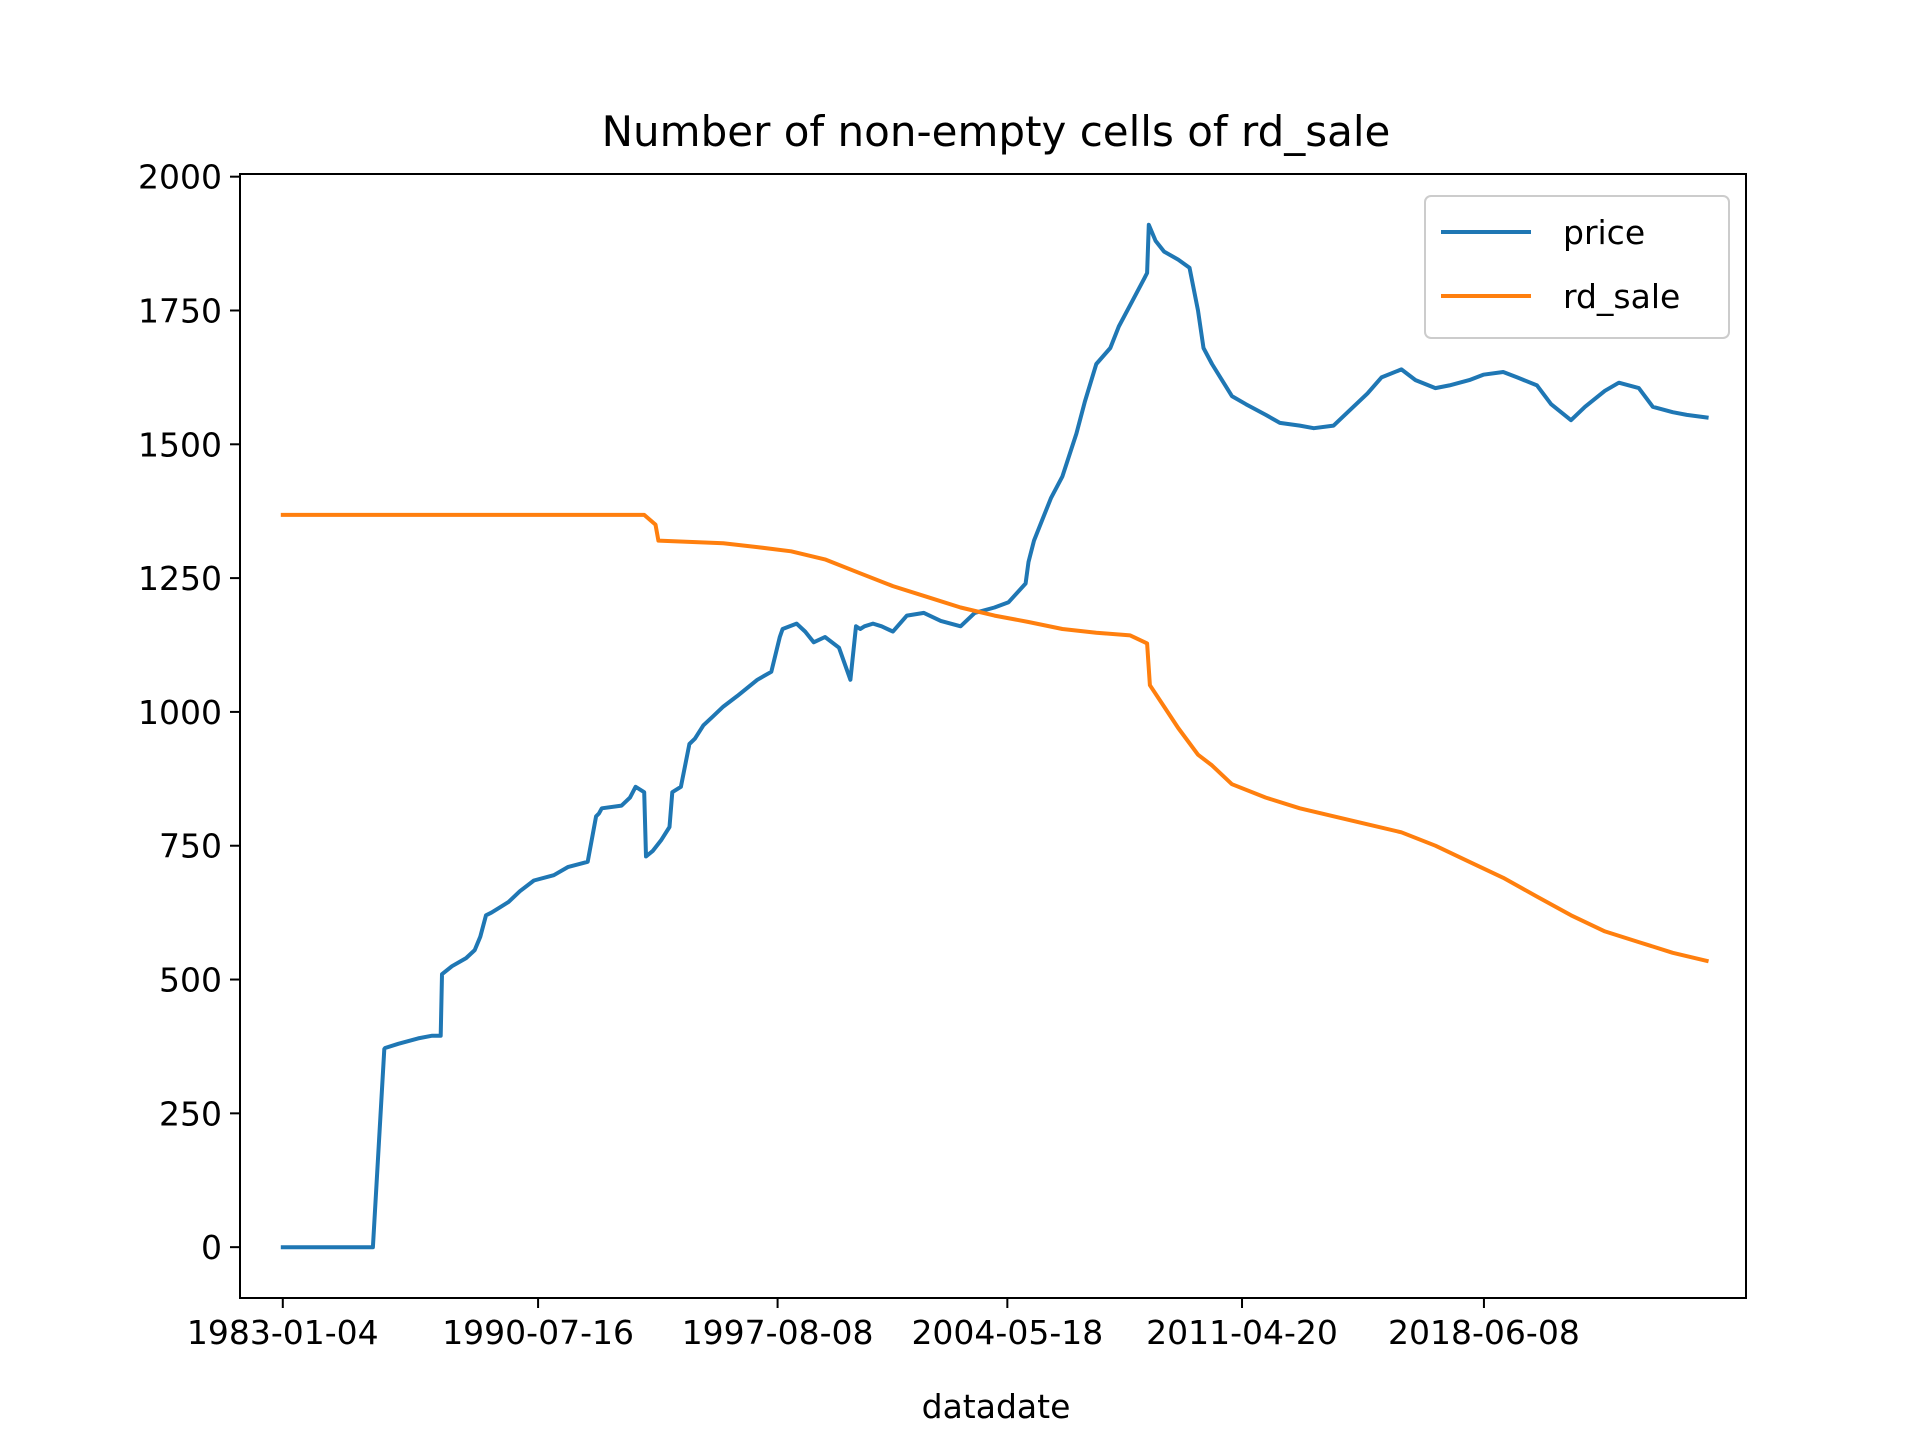 This screenshot has height=1440, width=1920. What do you see at coordinates (996, 131) in the screenshot?
I see `chart-title: Number of non-empty cells of rd_sale` at bounding box center [996, 131].